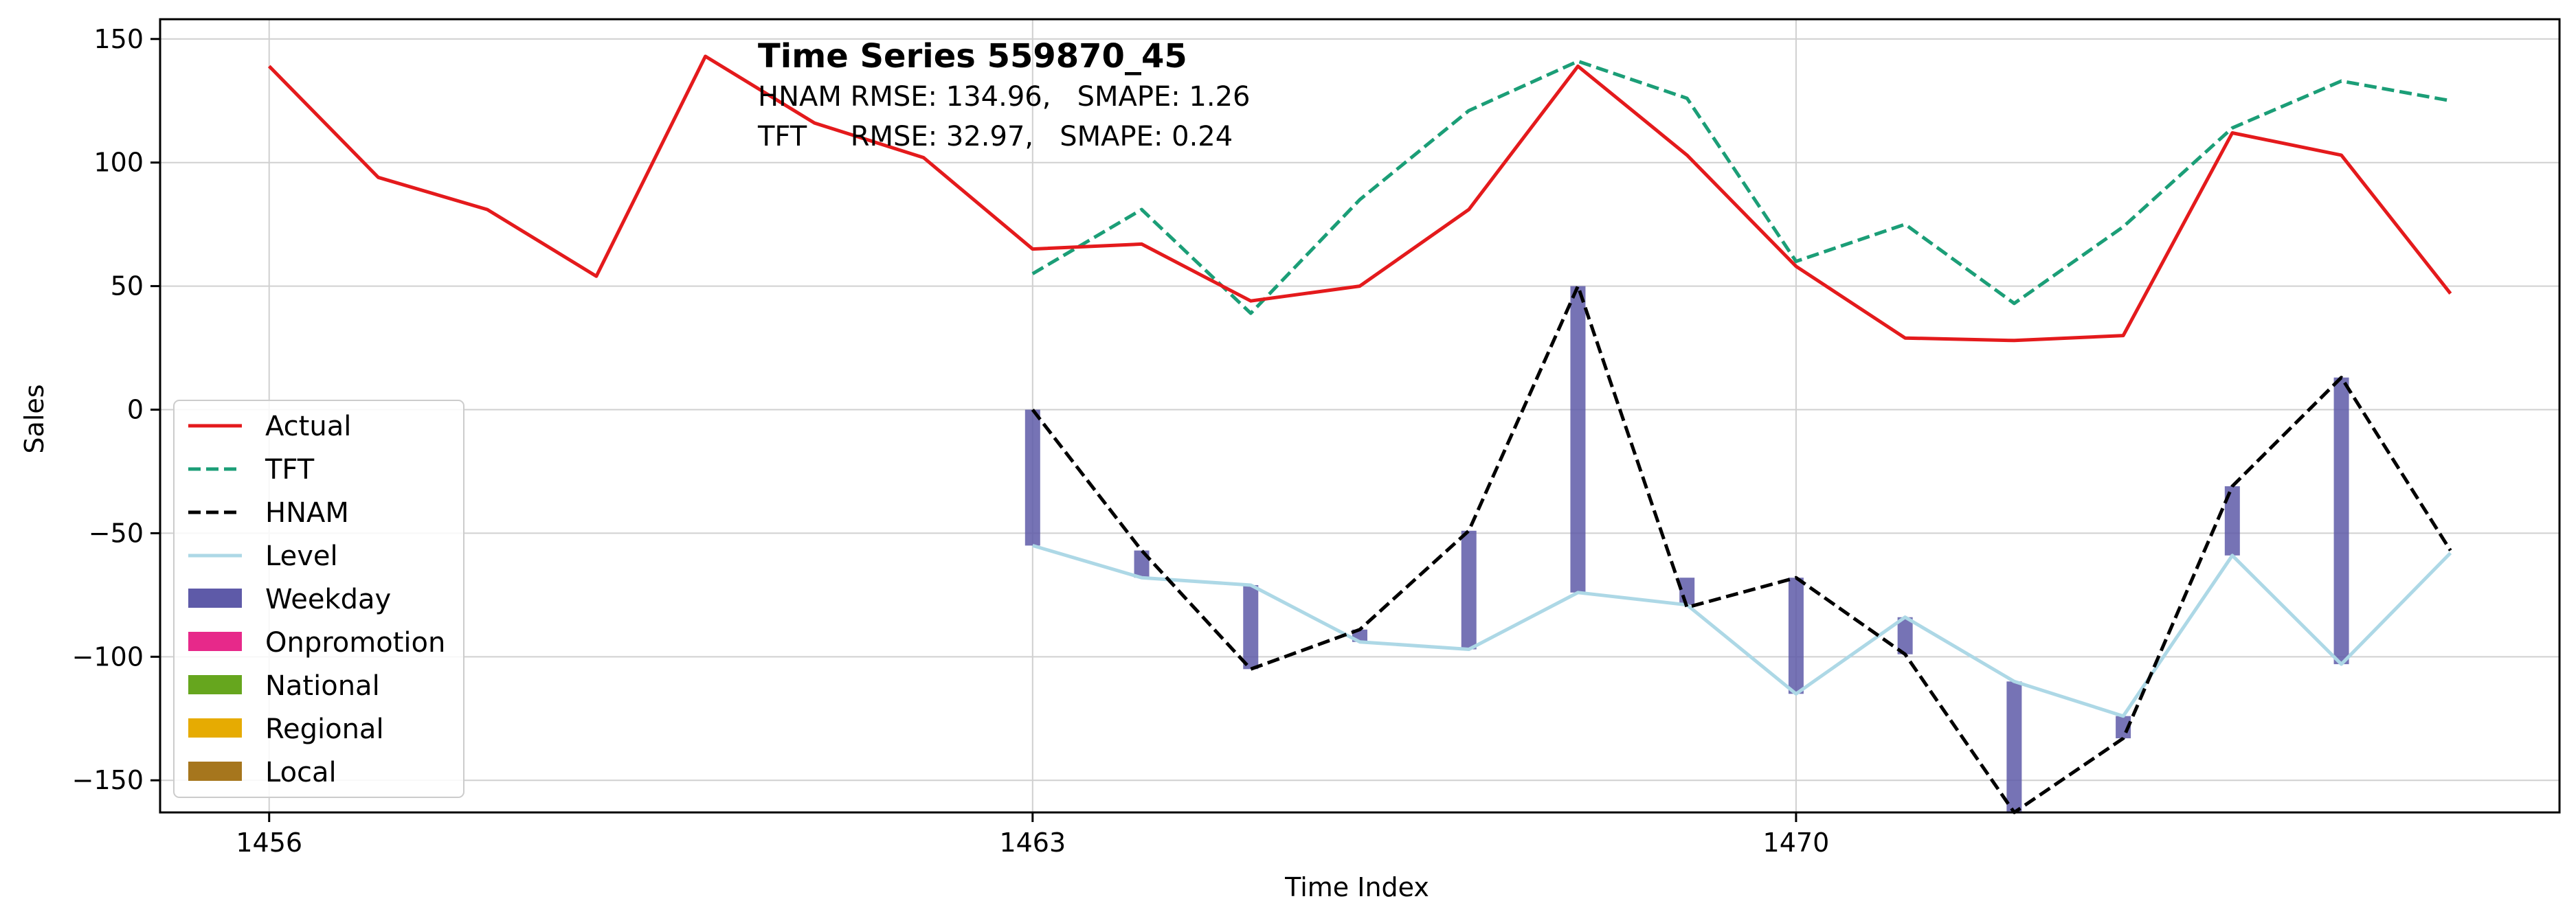 Image resolution: width=2576 pixels, height=923 pixels. Describe the element at coordinates (322, 686) in the screenshot. I see `legend-label-national: National` at that location.